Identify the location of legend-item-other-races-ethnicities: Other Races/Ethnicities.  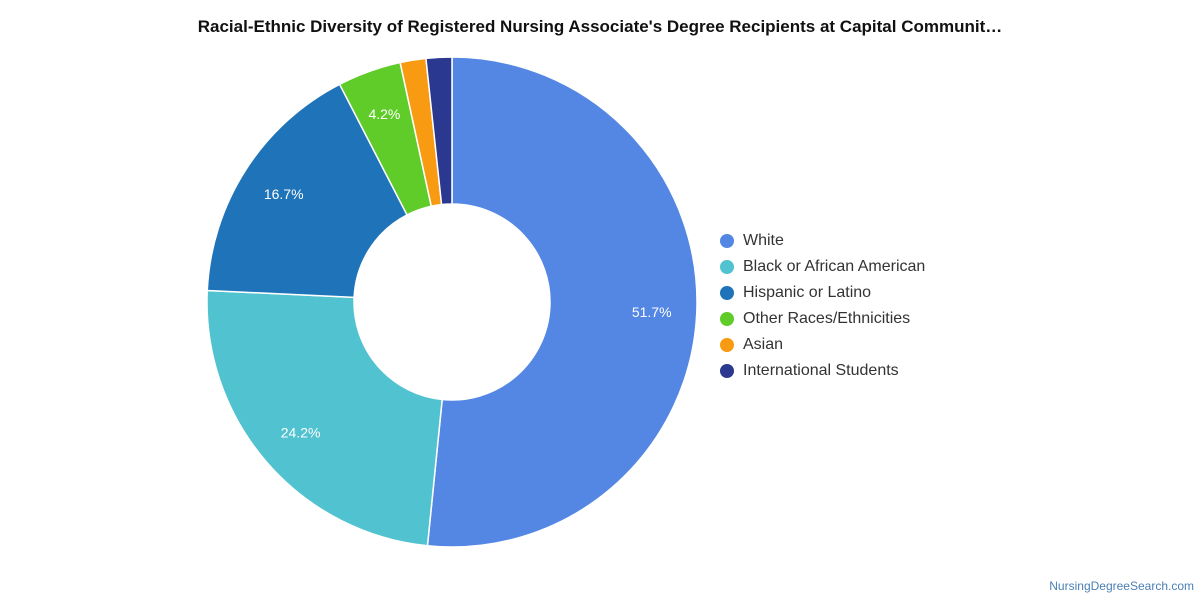
(822, 319).